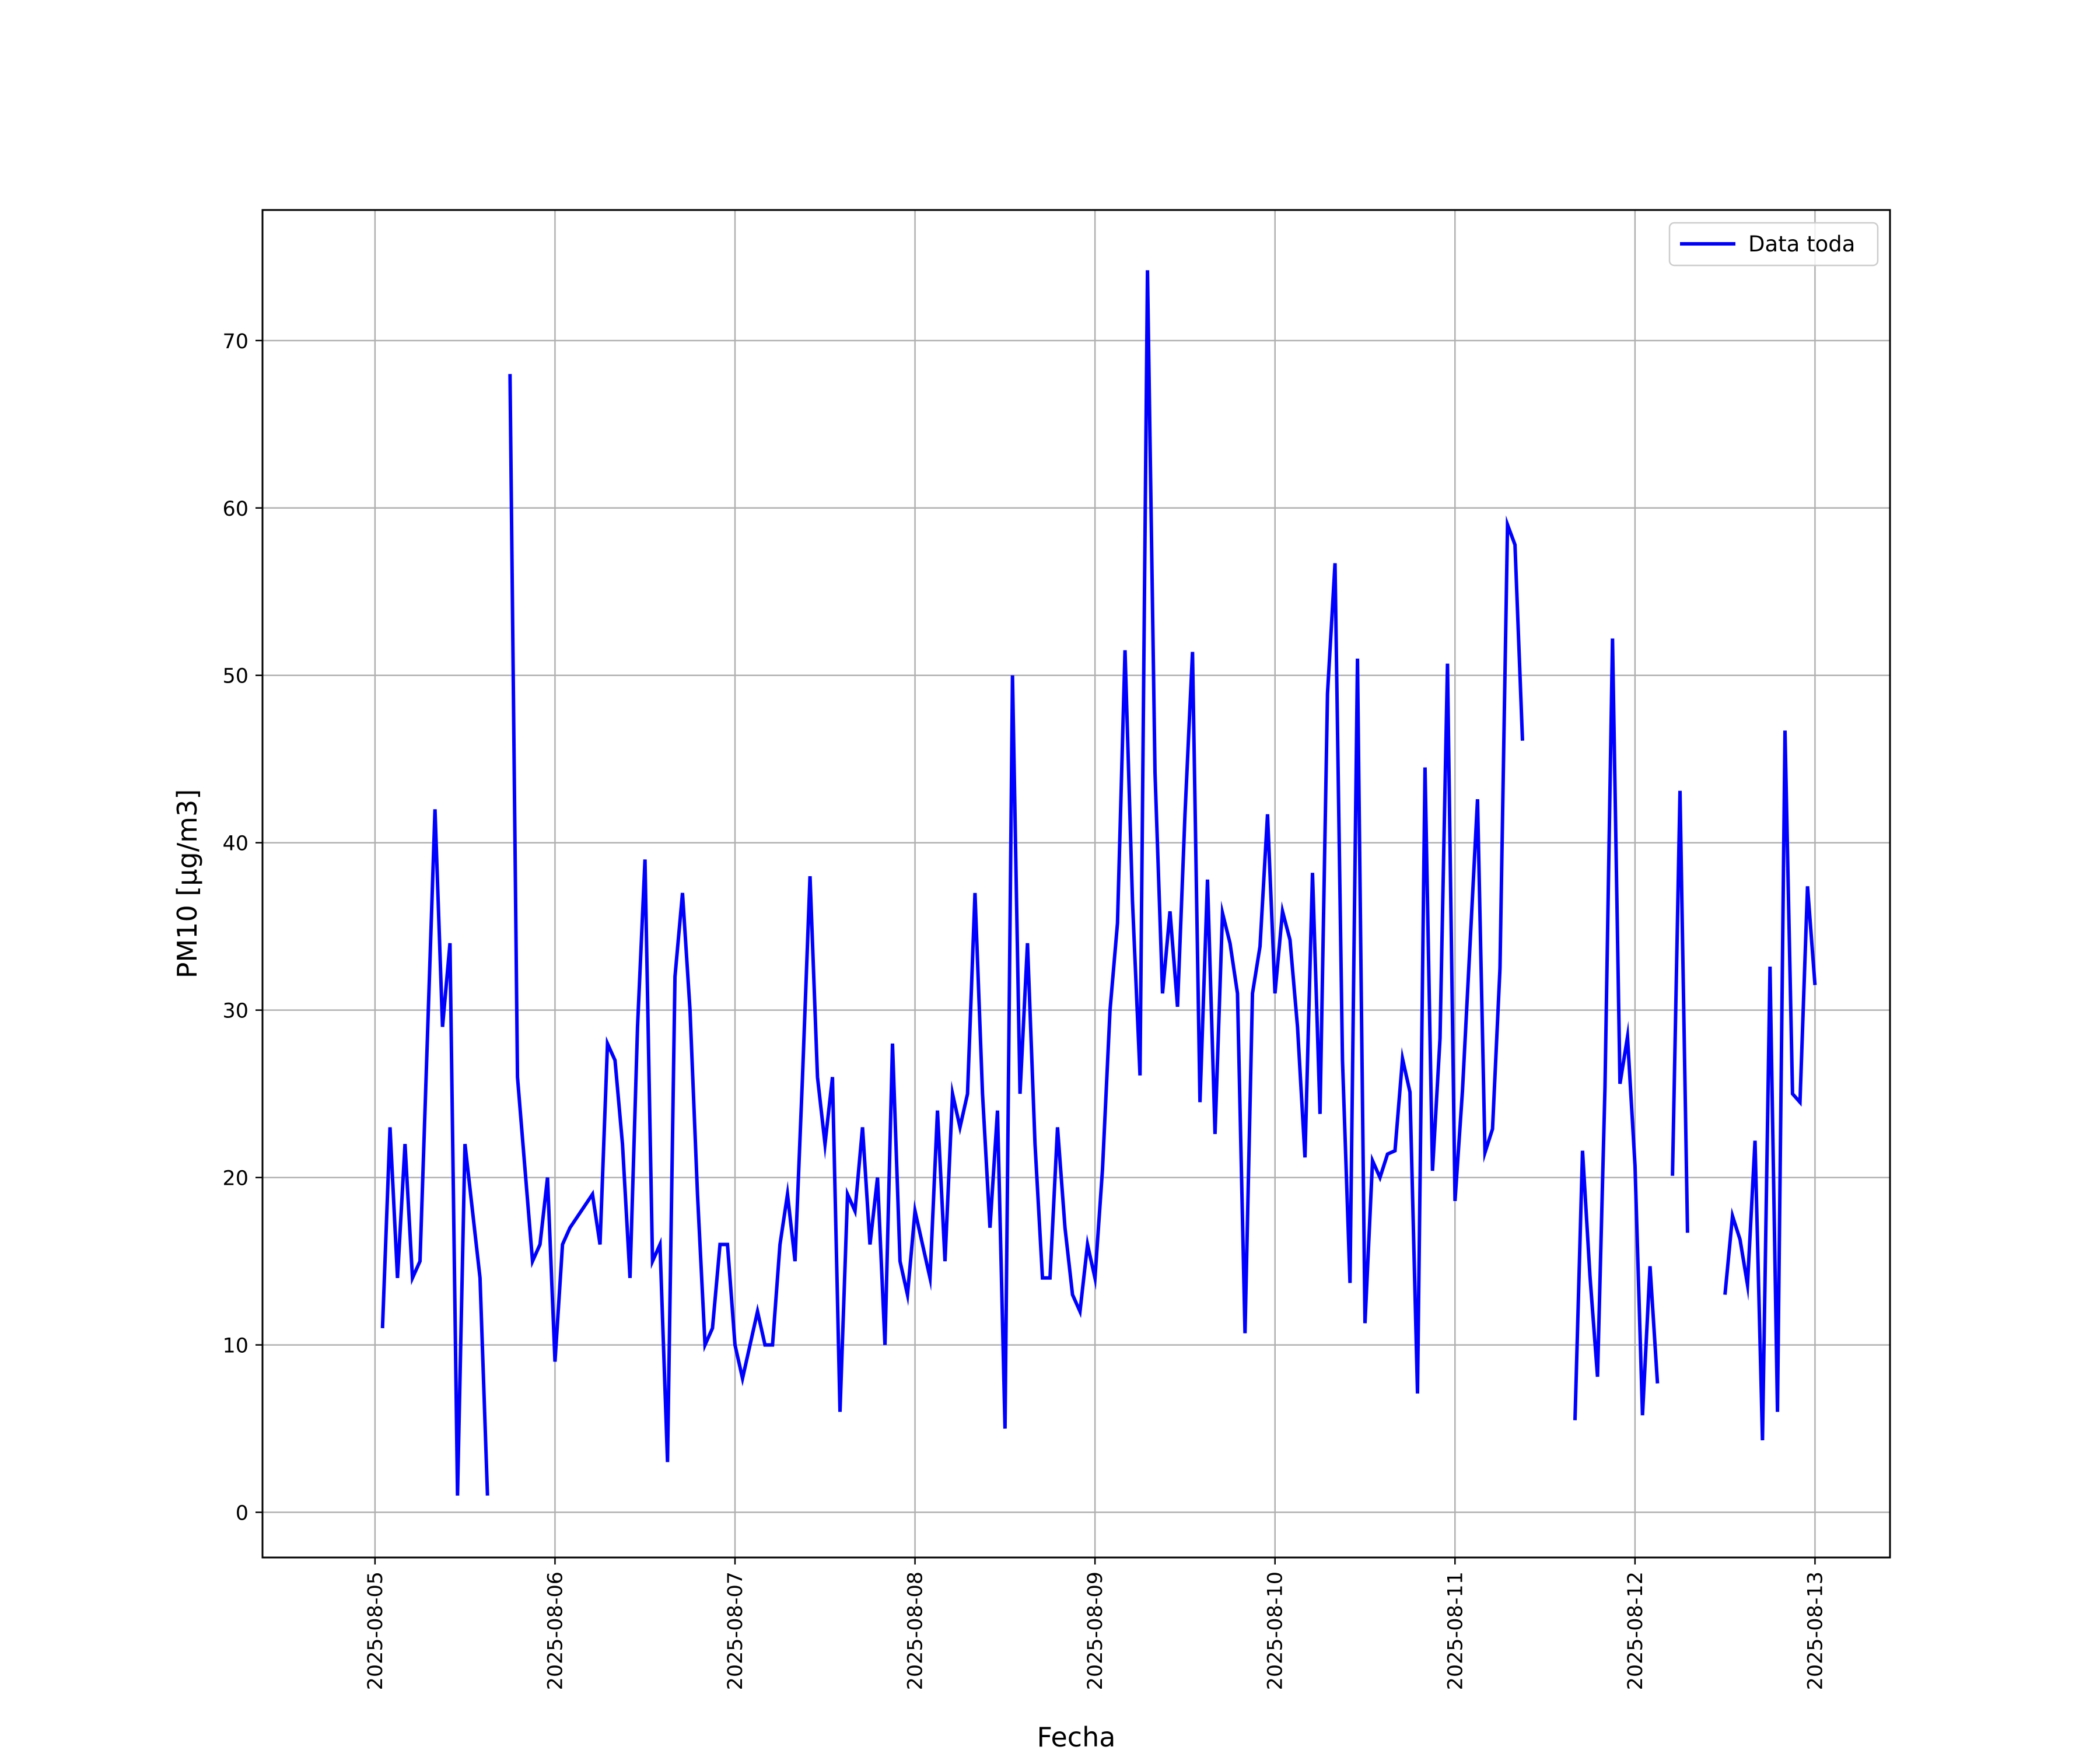 Image resolution: width=2100 pixels, height=1750 pixels. Describe the element at coordinates (235, 1012) in the screenshot. I see `y-tick-label: 30` at that location.